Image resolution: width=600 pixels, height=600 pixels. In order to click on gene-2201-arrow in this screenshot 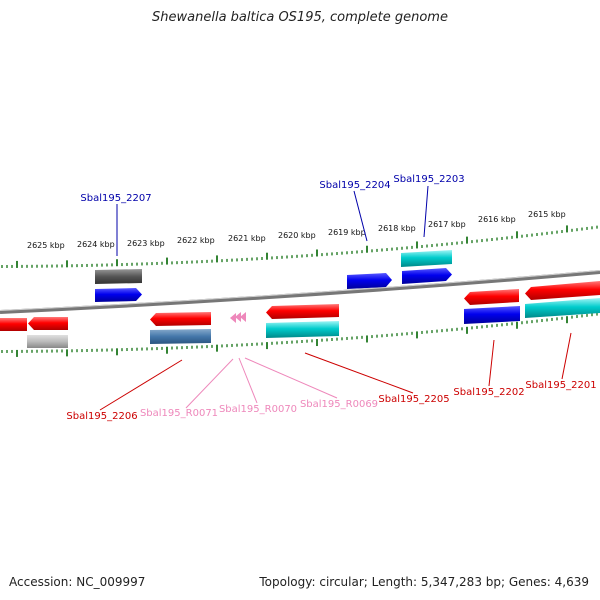, I will do `click(562, 290)`.